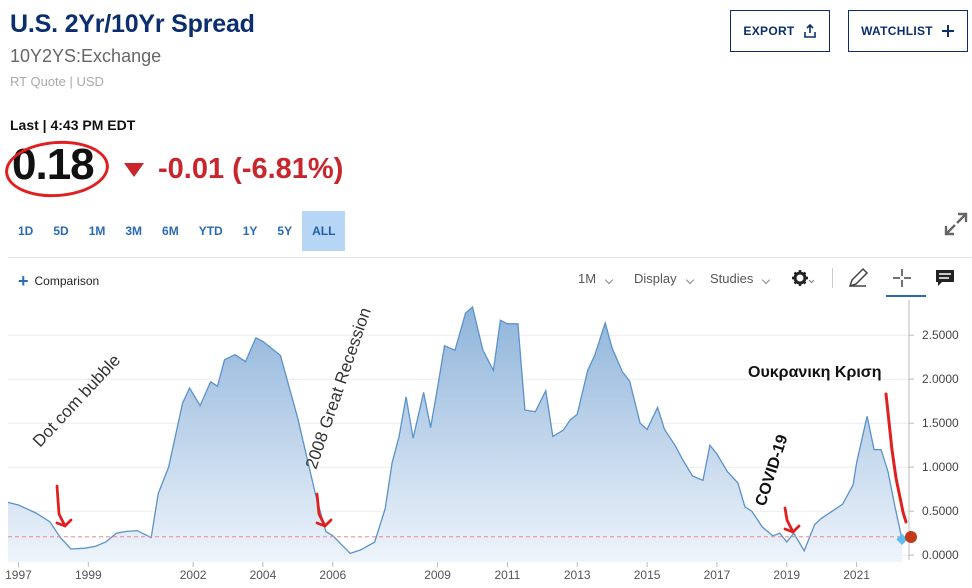  I want to click on range-3m: 3M, so click(134, 231).